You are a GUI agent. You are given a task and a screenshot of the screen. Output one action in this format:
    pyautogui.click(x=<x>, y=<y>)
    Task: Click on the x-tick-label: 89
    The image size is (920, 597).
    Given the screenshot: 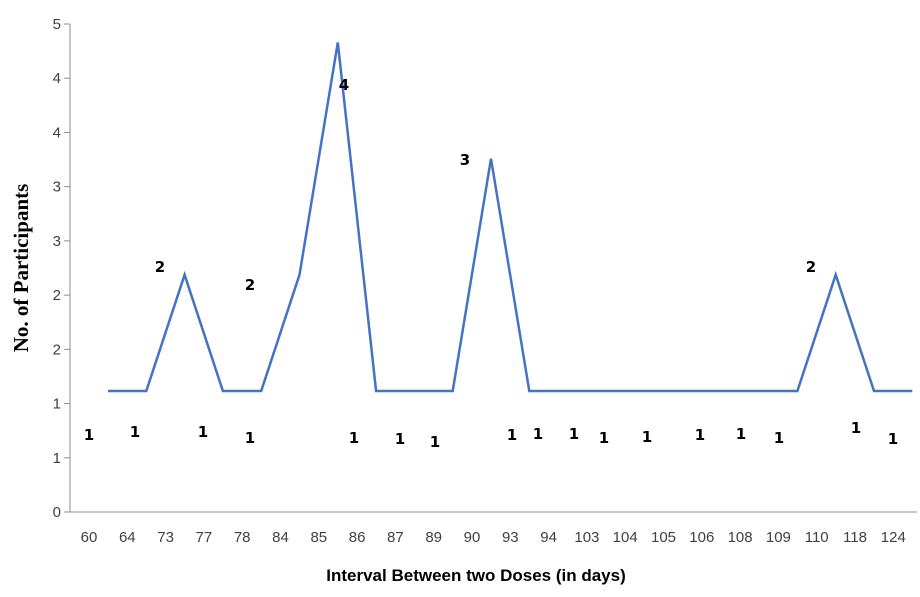 What is the action you would take?
    pyautogui.click(x=433, y=537)
    